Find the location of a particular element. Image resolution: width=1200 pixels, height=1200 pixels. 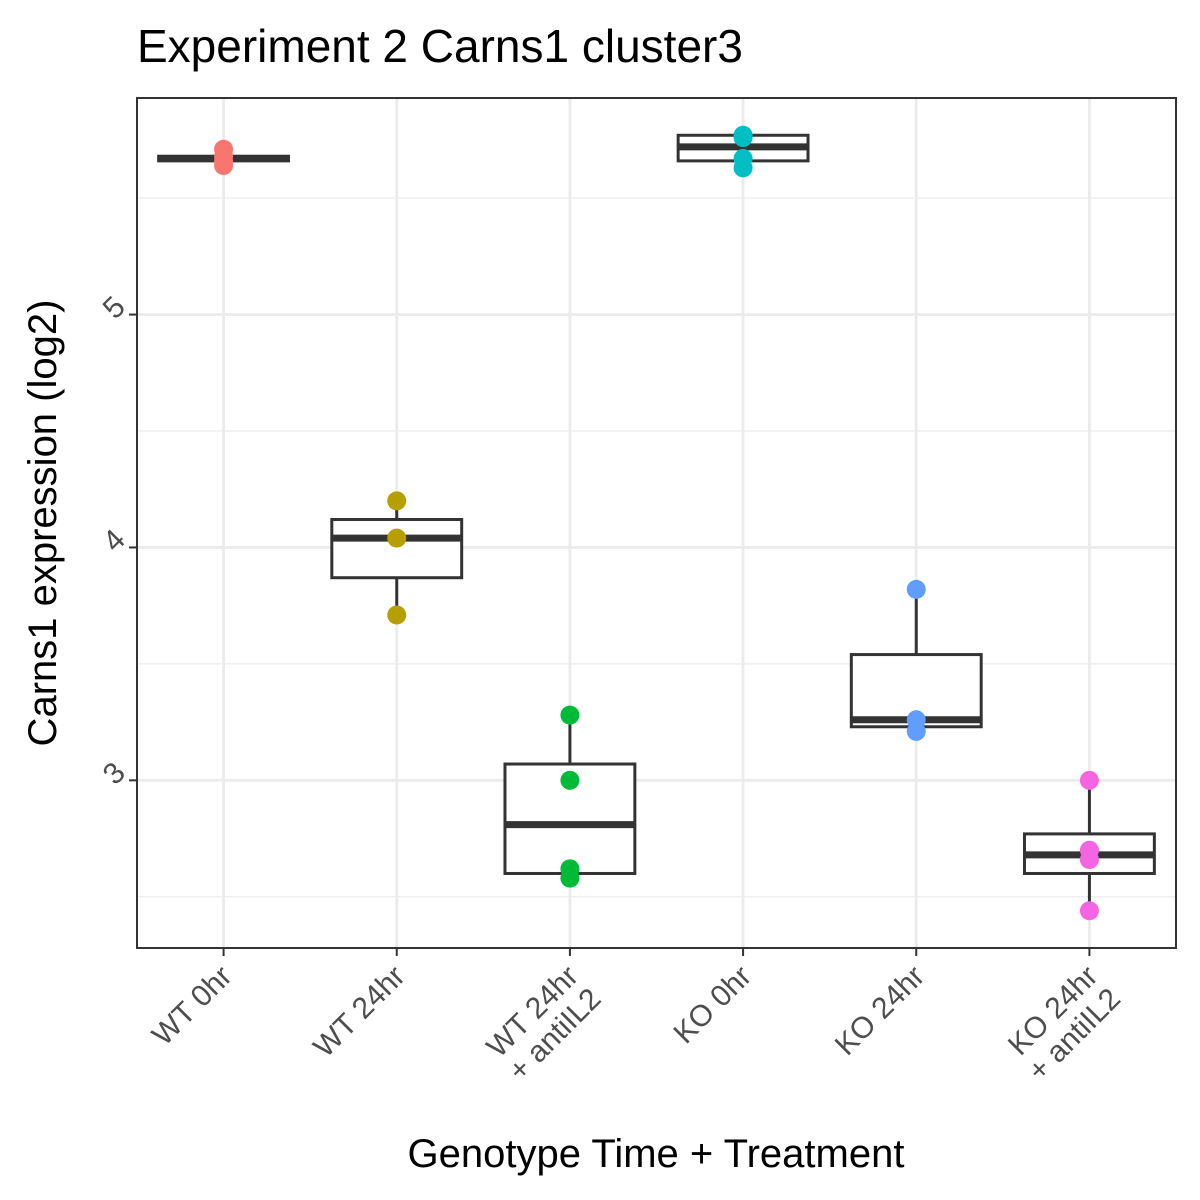

x-axis-title: Genotype Time + Treatment is located at coordinates (656, 1154).